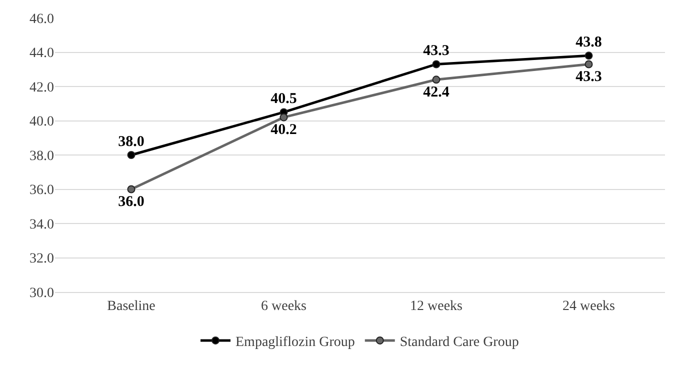  Describe the element at coordinates (589, 42) in the screenshot. I see `data-label: 43.8` at that location.